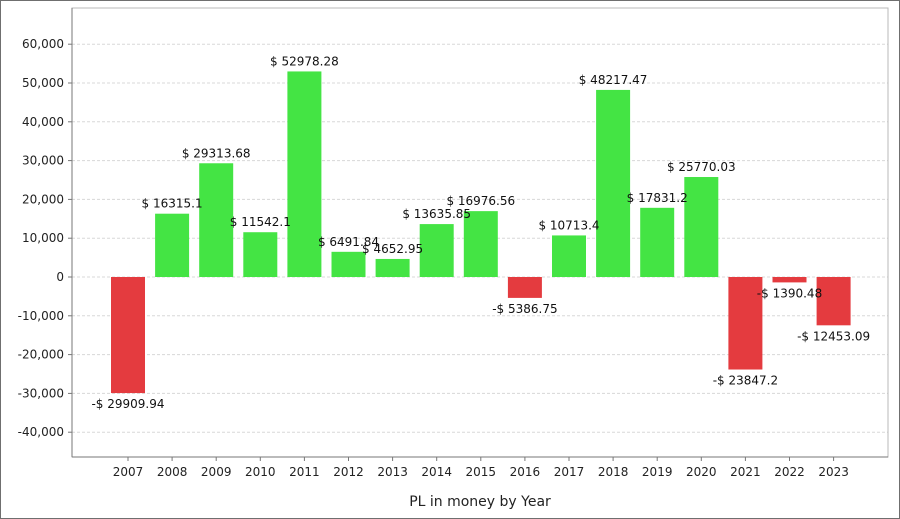  What do you see at coordinates (41, 393) in the screenshot?
I see `y-tick-label: -30,000` at bounding box center [41, 393].